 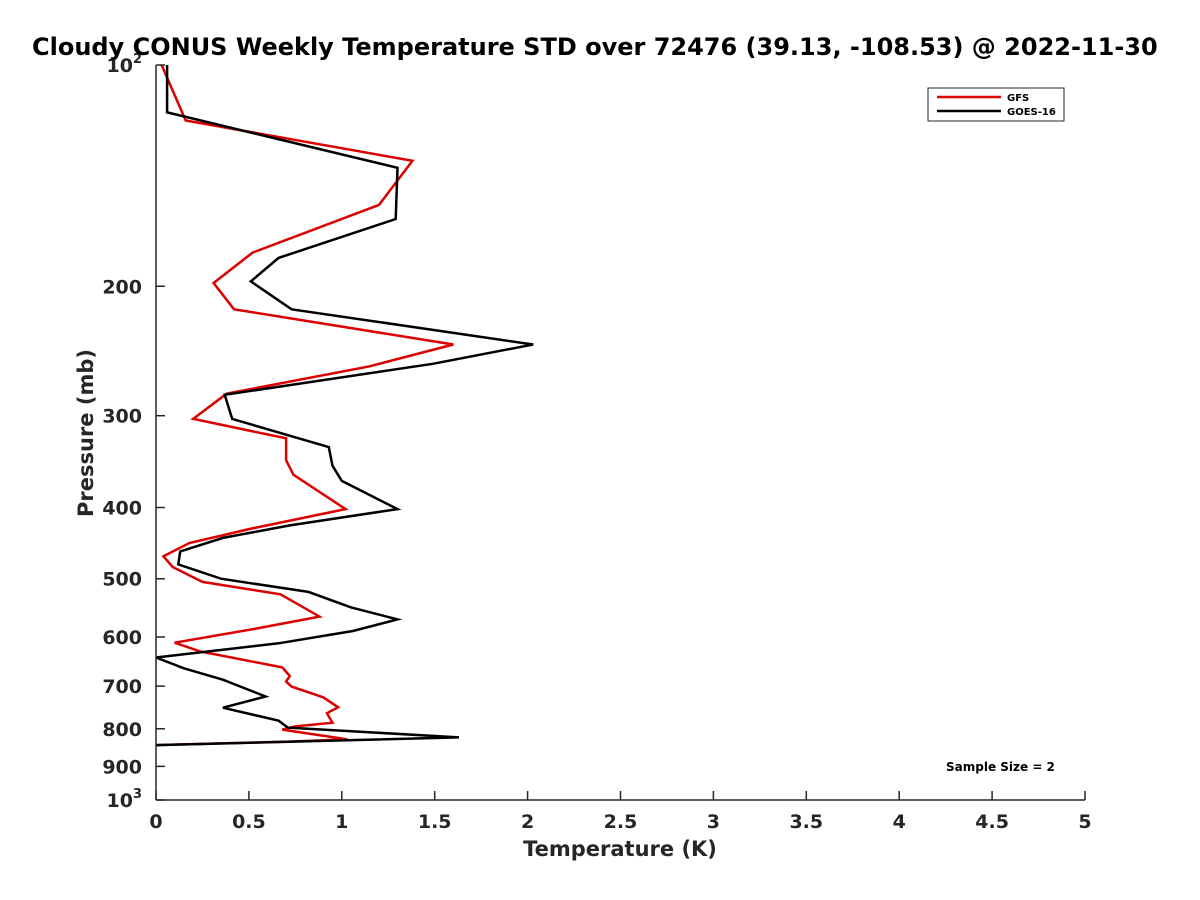 I want to click on y-tick-label: 400, so click(x=122, y=509).